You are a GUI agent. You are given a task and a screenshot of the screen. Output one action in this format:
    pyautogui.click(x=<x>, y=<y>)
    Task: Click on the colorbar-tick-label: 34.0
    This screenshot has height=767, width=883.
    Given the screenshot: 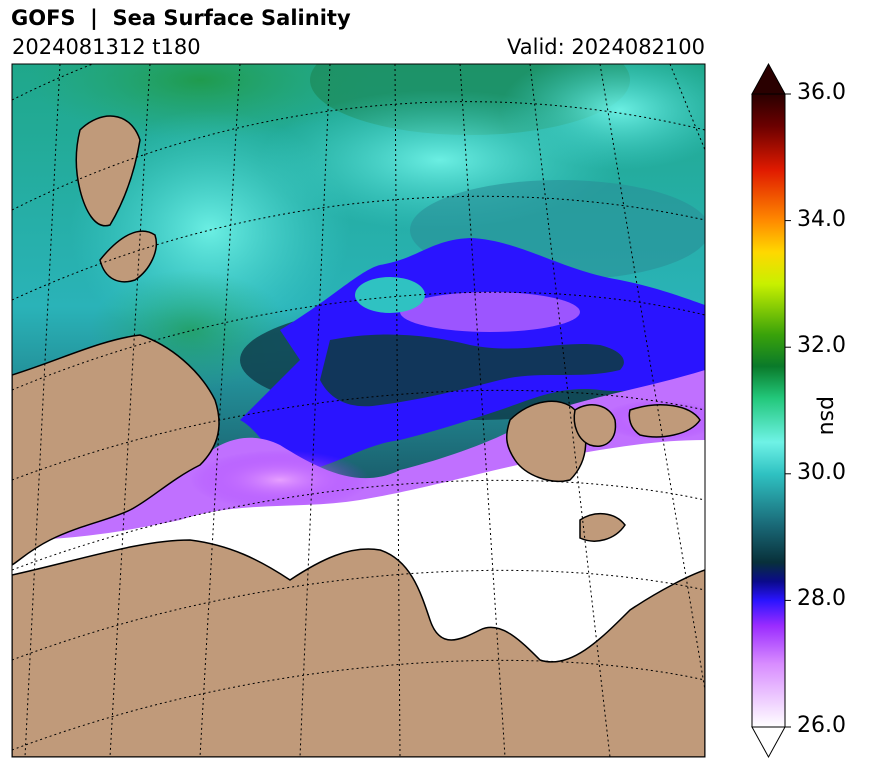 What is the action you would take?
    pyautogui.click(x=821, y=219)
    